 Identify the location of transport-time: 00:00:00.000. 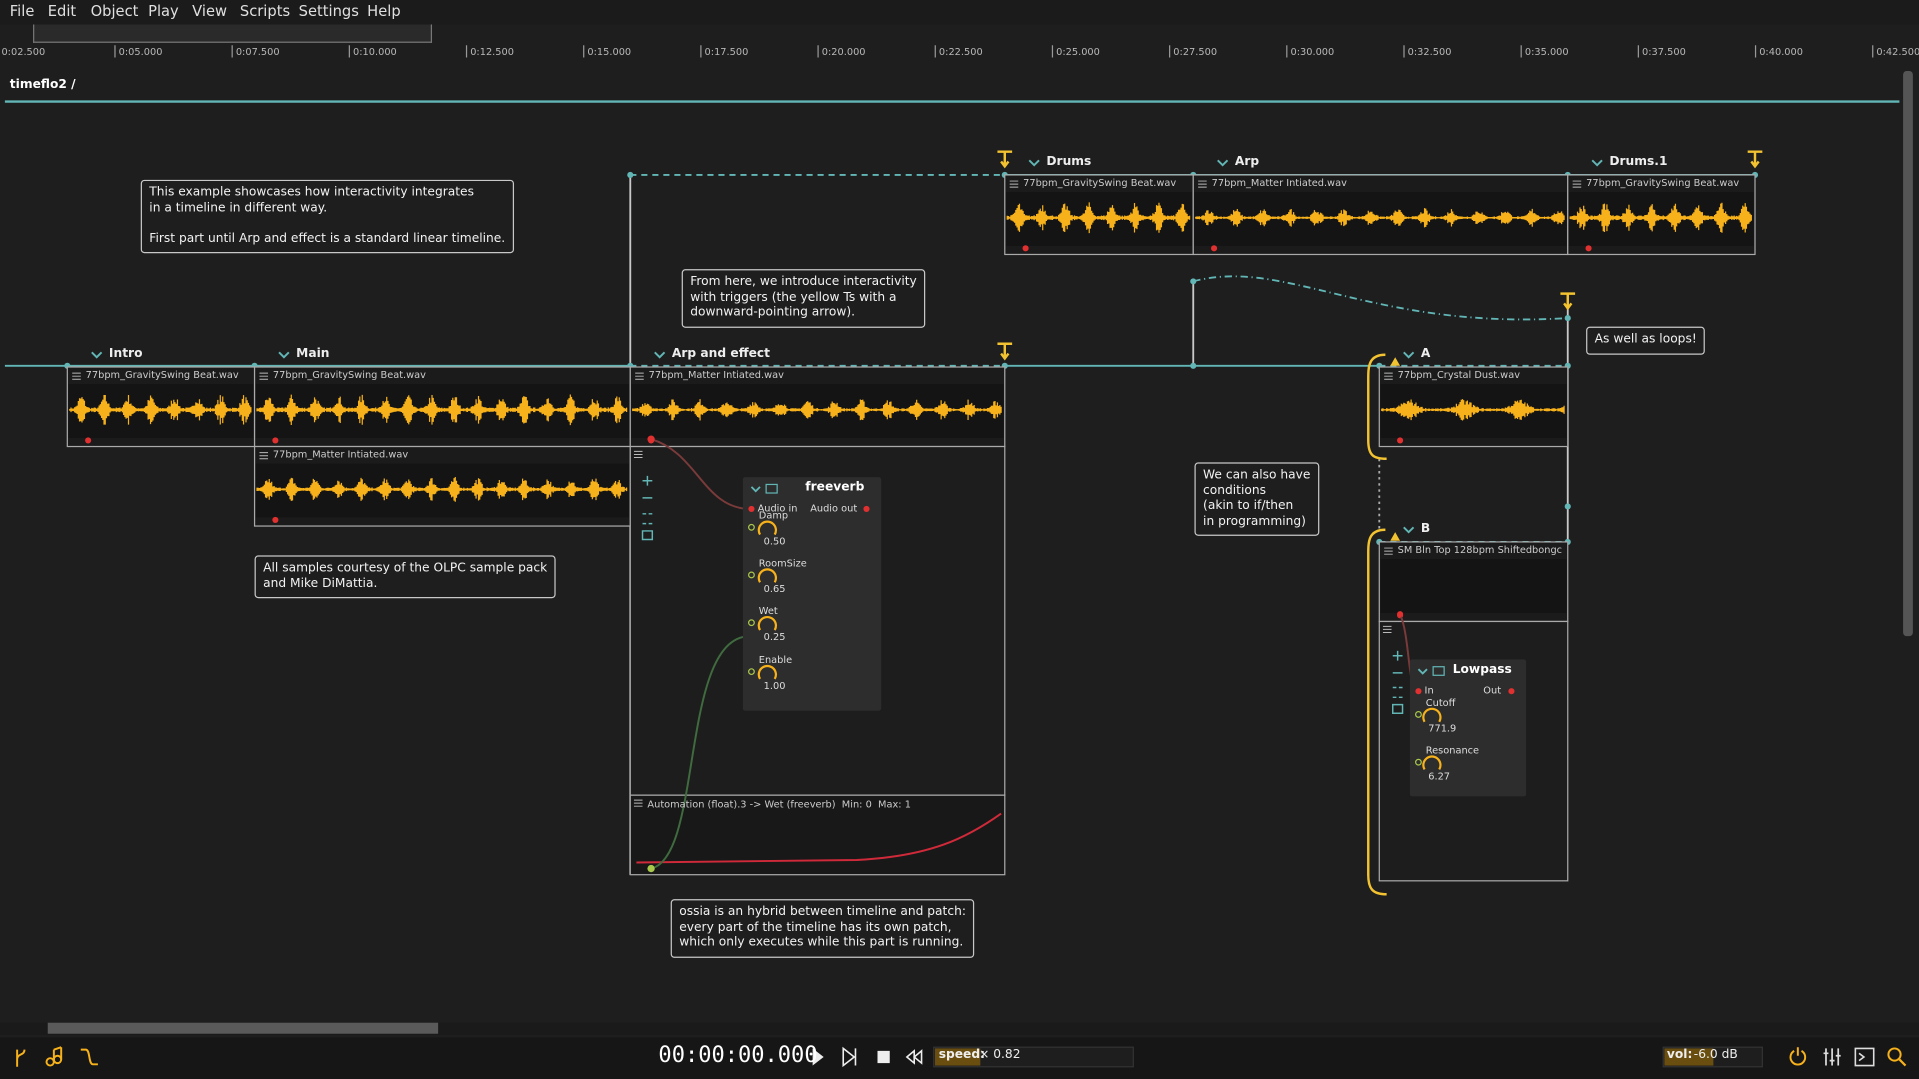
(738, 1055).